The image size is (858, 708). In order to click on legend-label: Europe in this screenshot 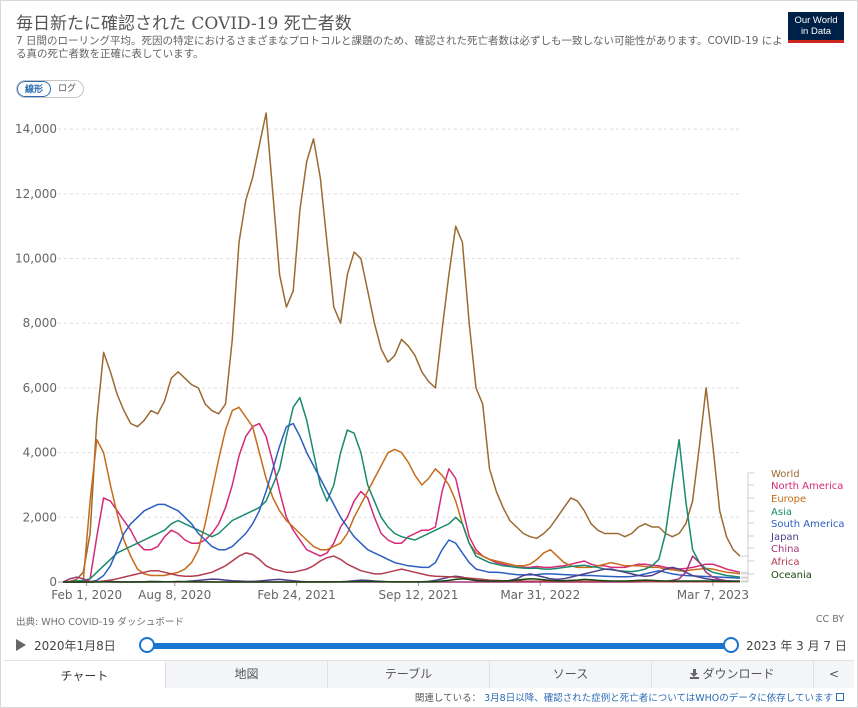, I will do `click(788, 499)`.